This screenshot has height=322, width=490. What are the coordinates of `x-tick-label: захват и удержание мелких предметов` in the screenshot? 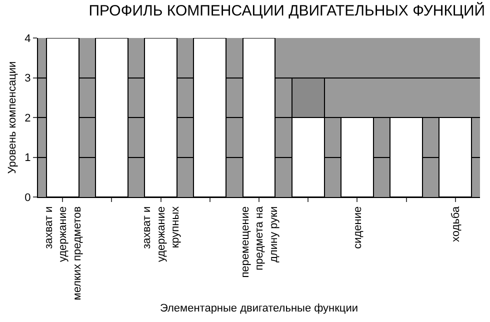 It's located at (63, 253).